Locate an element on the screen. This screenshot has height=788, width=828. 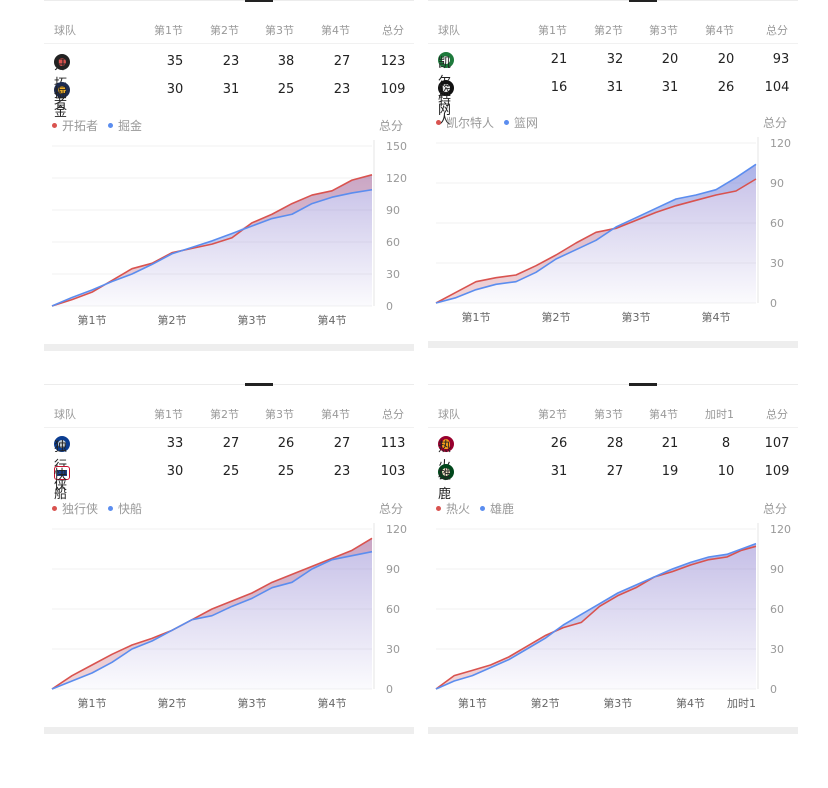
score-q1: 33 is located at coordinates (175, 443).